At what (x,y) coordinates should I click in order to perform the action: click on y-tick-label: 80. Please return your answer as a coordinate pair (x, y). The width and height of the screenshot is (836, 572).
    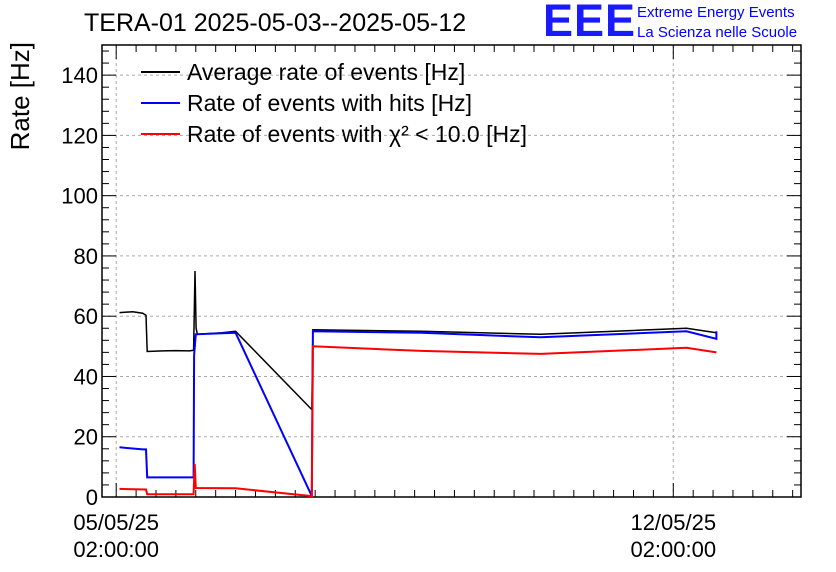
    Looking at the image, I should click on (86, 256).